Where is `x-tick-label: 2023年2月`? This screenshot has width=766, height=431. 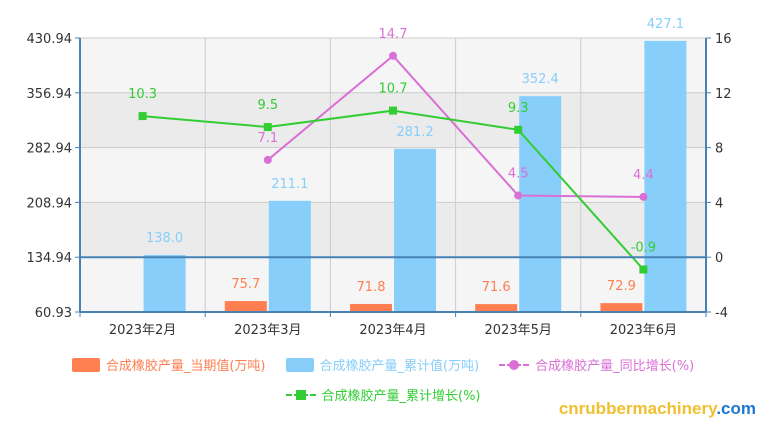 x-tick-label: 2023年2月 is located at coordinates (142, 330).